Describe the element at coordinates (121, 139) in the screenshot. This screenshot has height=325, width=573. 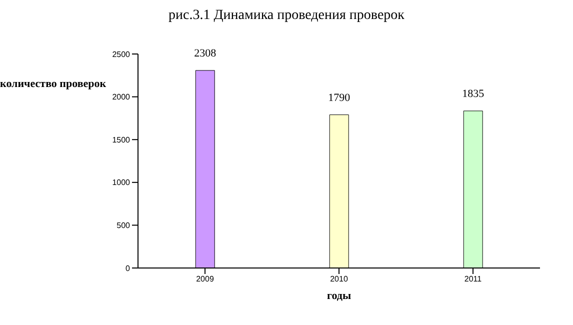
I see `y-tick-label: 1500` at that location.